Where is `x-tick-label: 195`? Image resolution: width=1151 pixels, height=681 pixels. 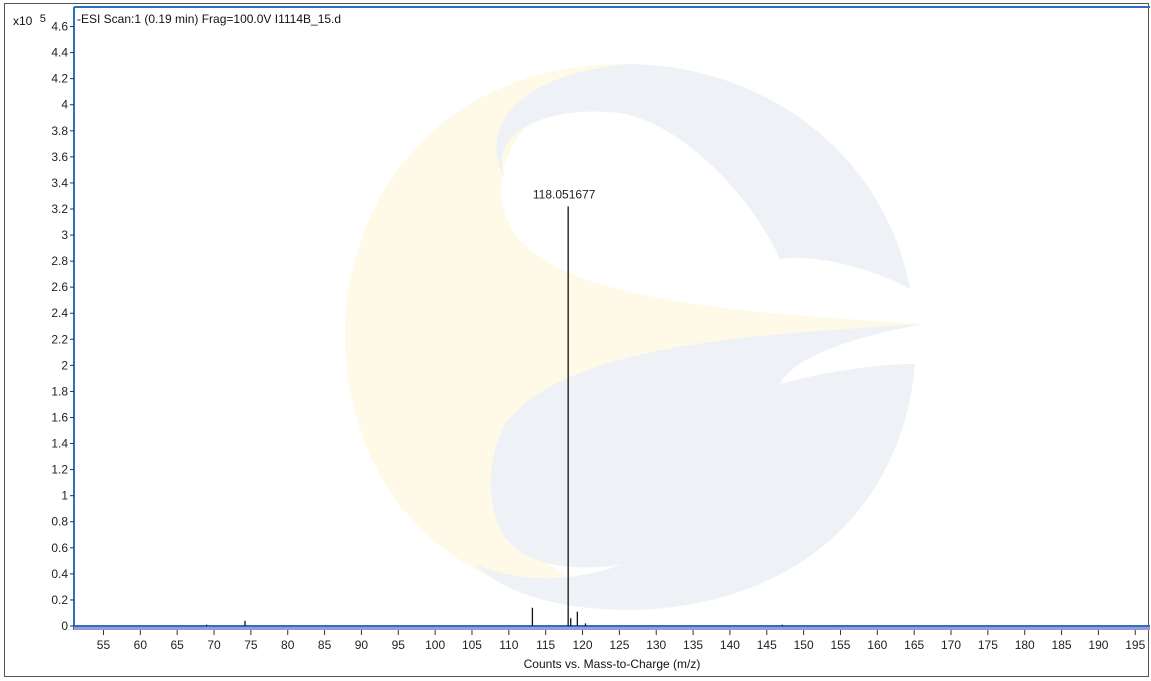 x-tick-label: 195 is located at coordinates (1135, 645).